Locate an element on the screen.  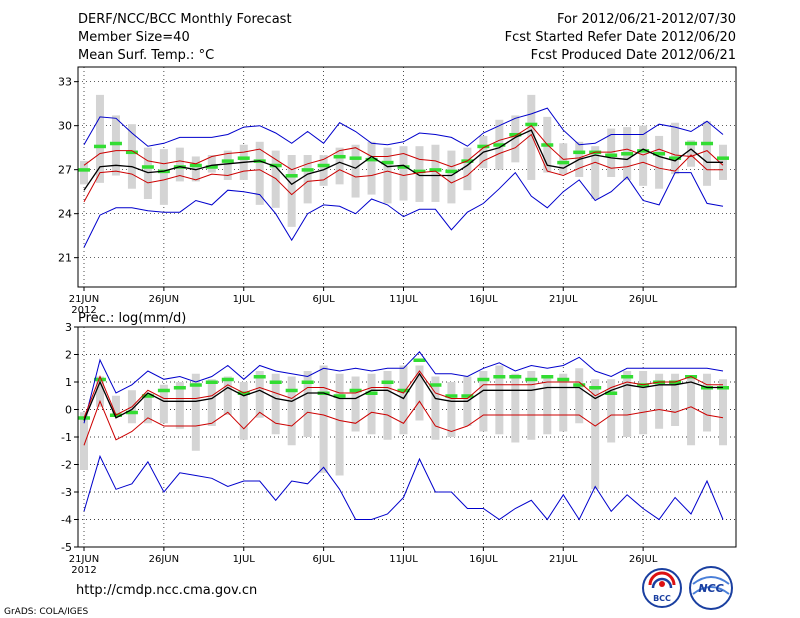
y-tick-label: -1 is located at coordinates (66, 437).